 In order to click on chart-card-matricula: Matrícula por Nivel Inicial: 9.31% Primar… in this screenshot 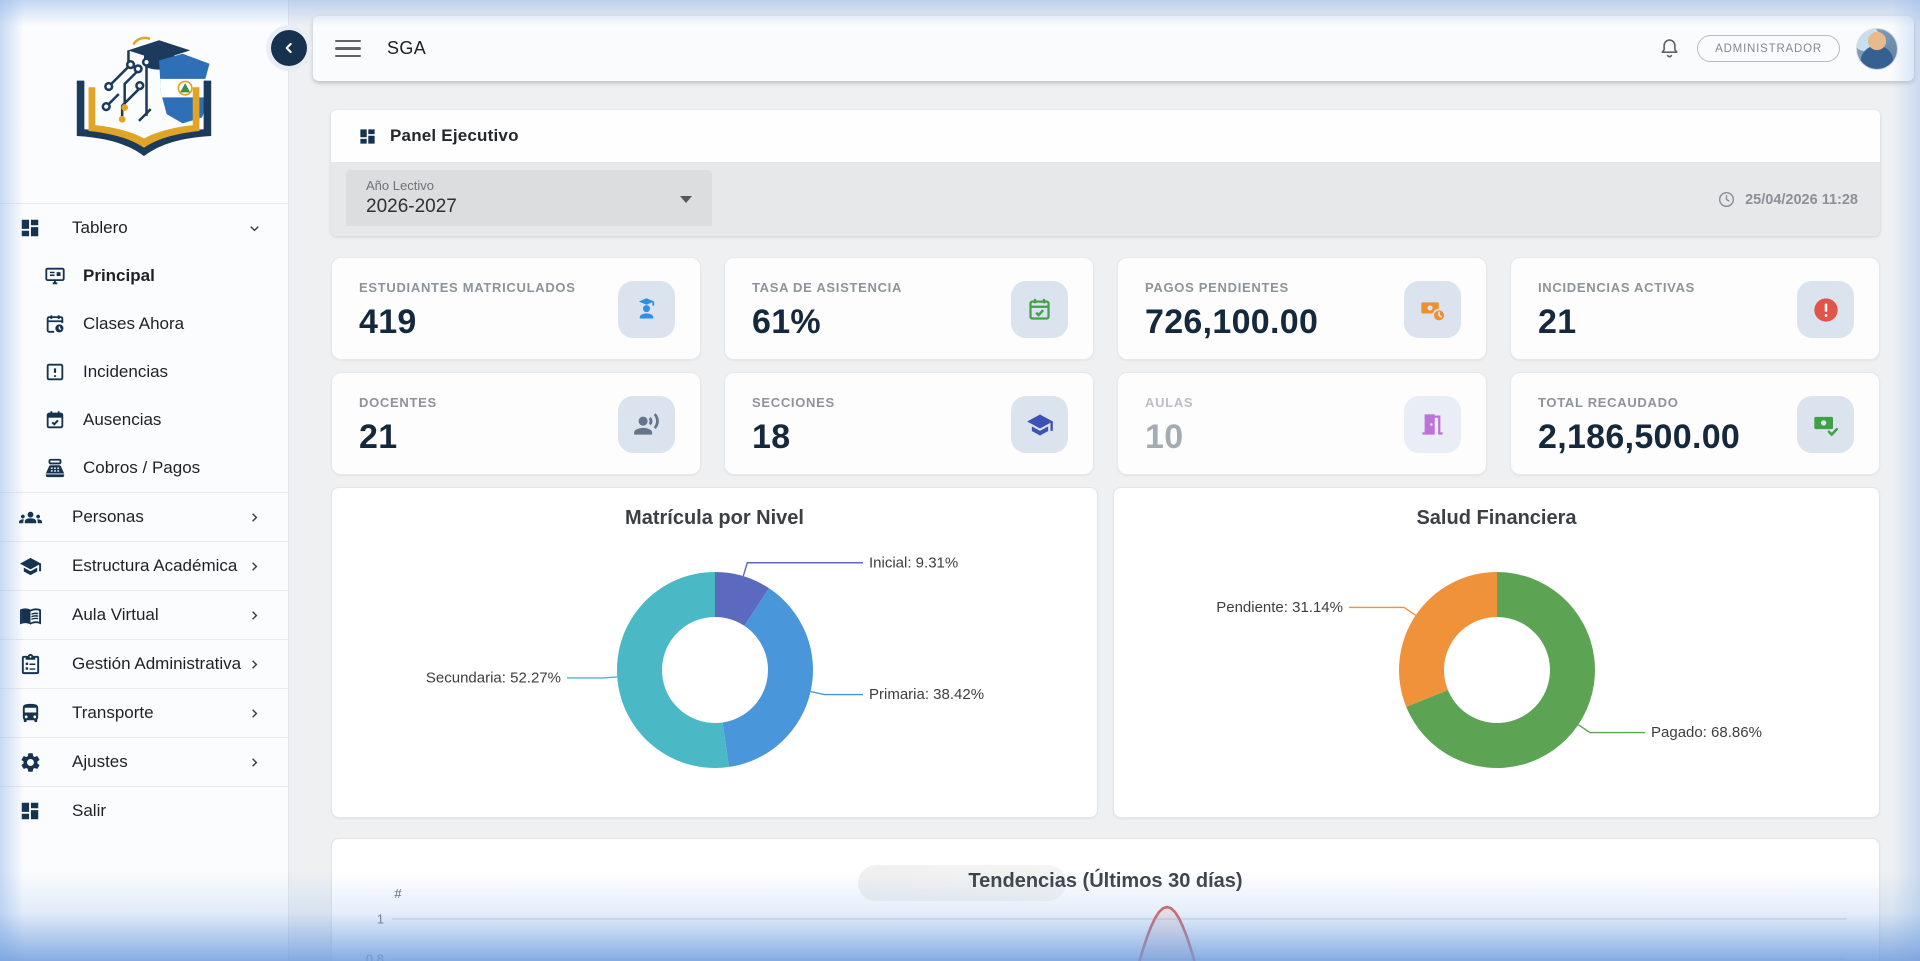, I will do `click(714, 652)`.